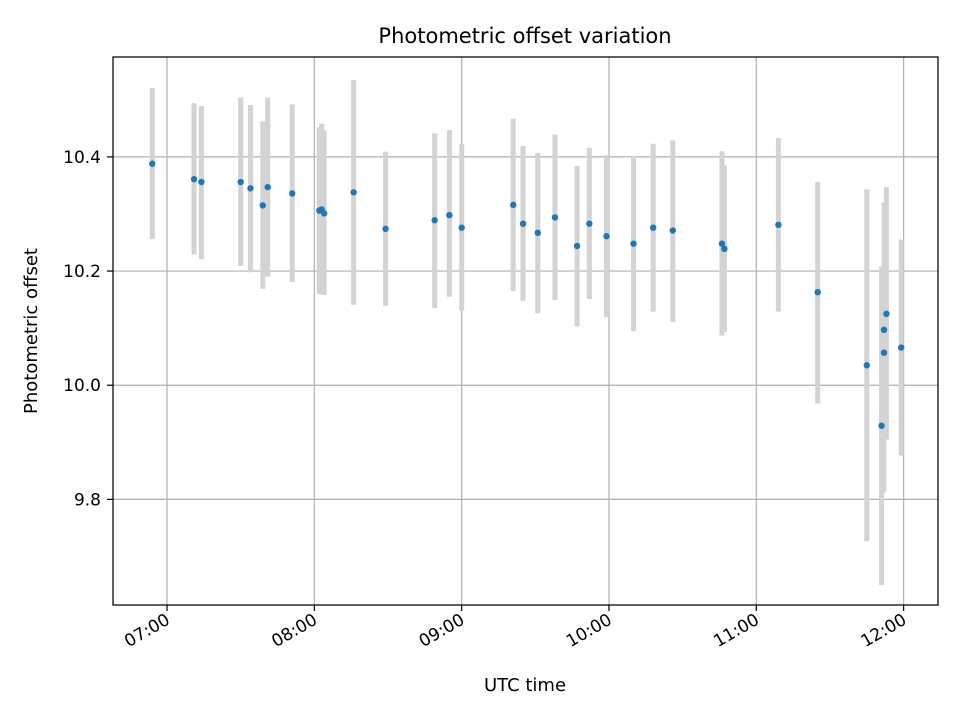  Describe the element at coordinates (88, 329) in the screenshot. I see `y-axis: 9.8 10.0 10.2 10.4` at that location.